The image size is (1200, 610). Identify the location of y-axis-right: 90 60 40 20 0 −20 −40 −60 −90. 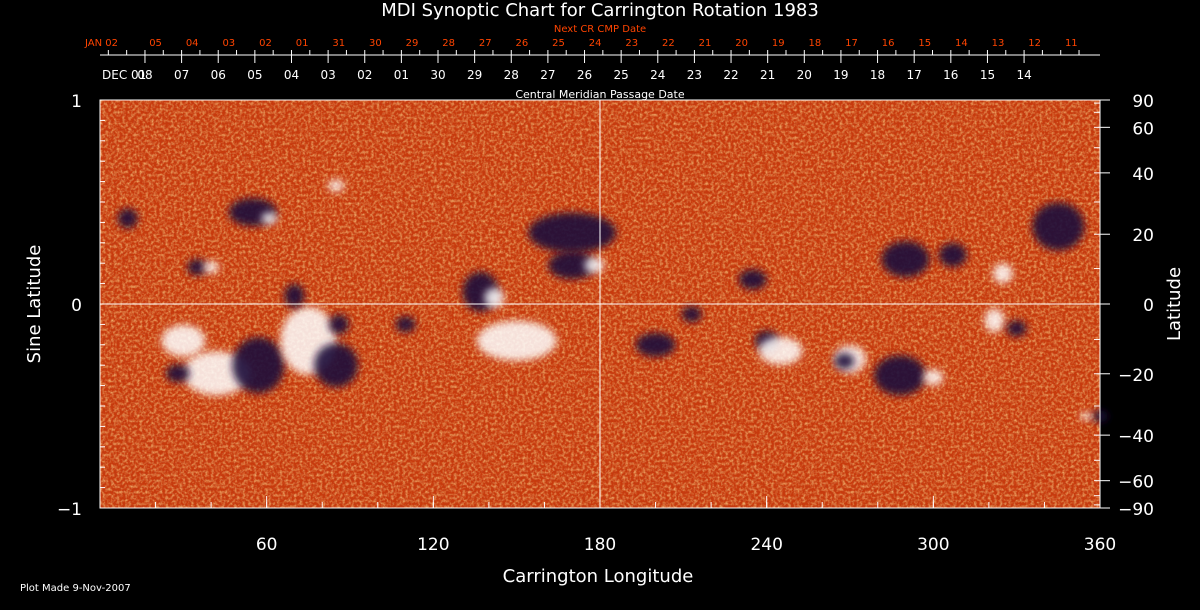
(1124, 306).